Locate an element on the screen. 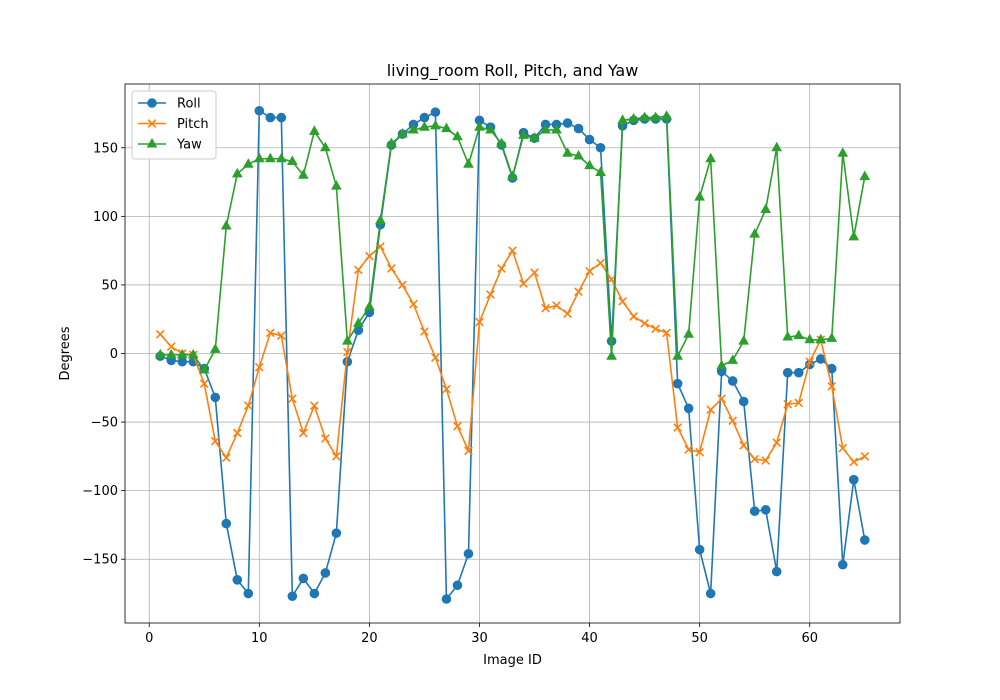  y-tick-label: 0 is located at coordinates (114, 354).